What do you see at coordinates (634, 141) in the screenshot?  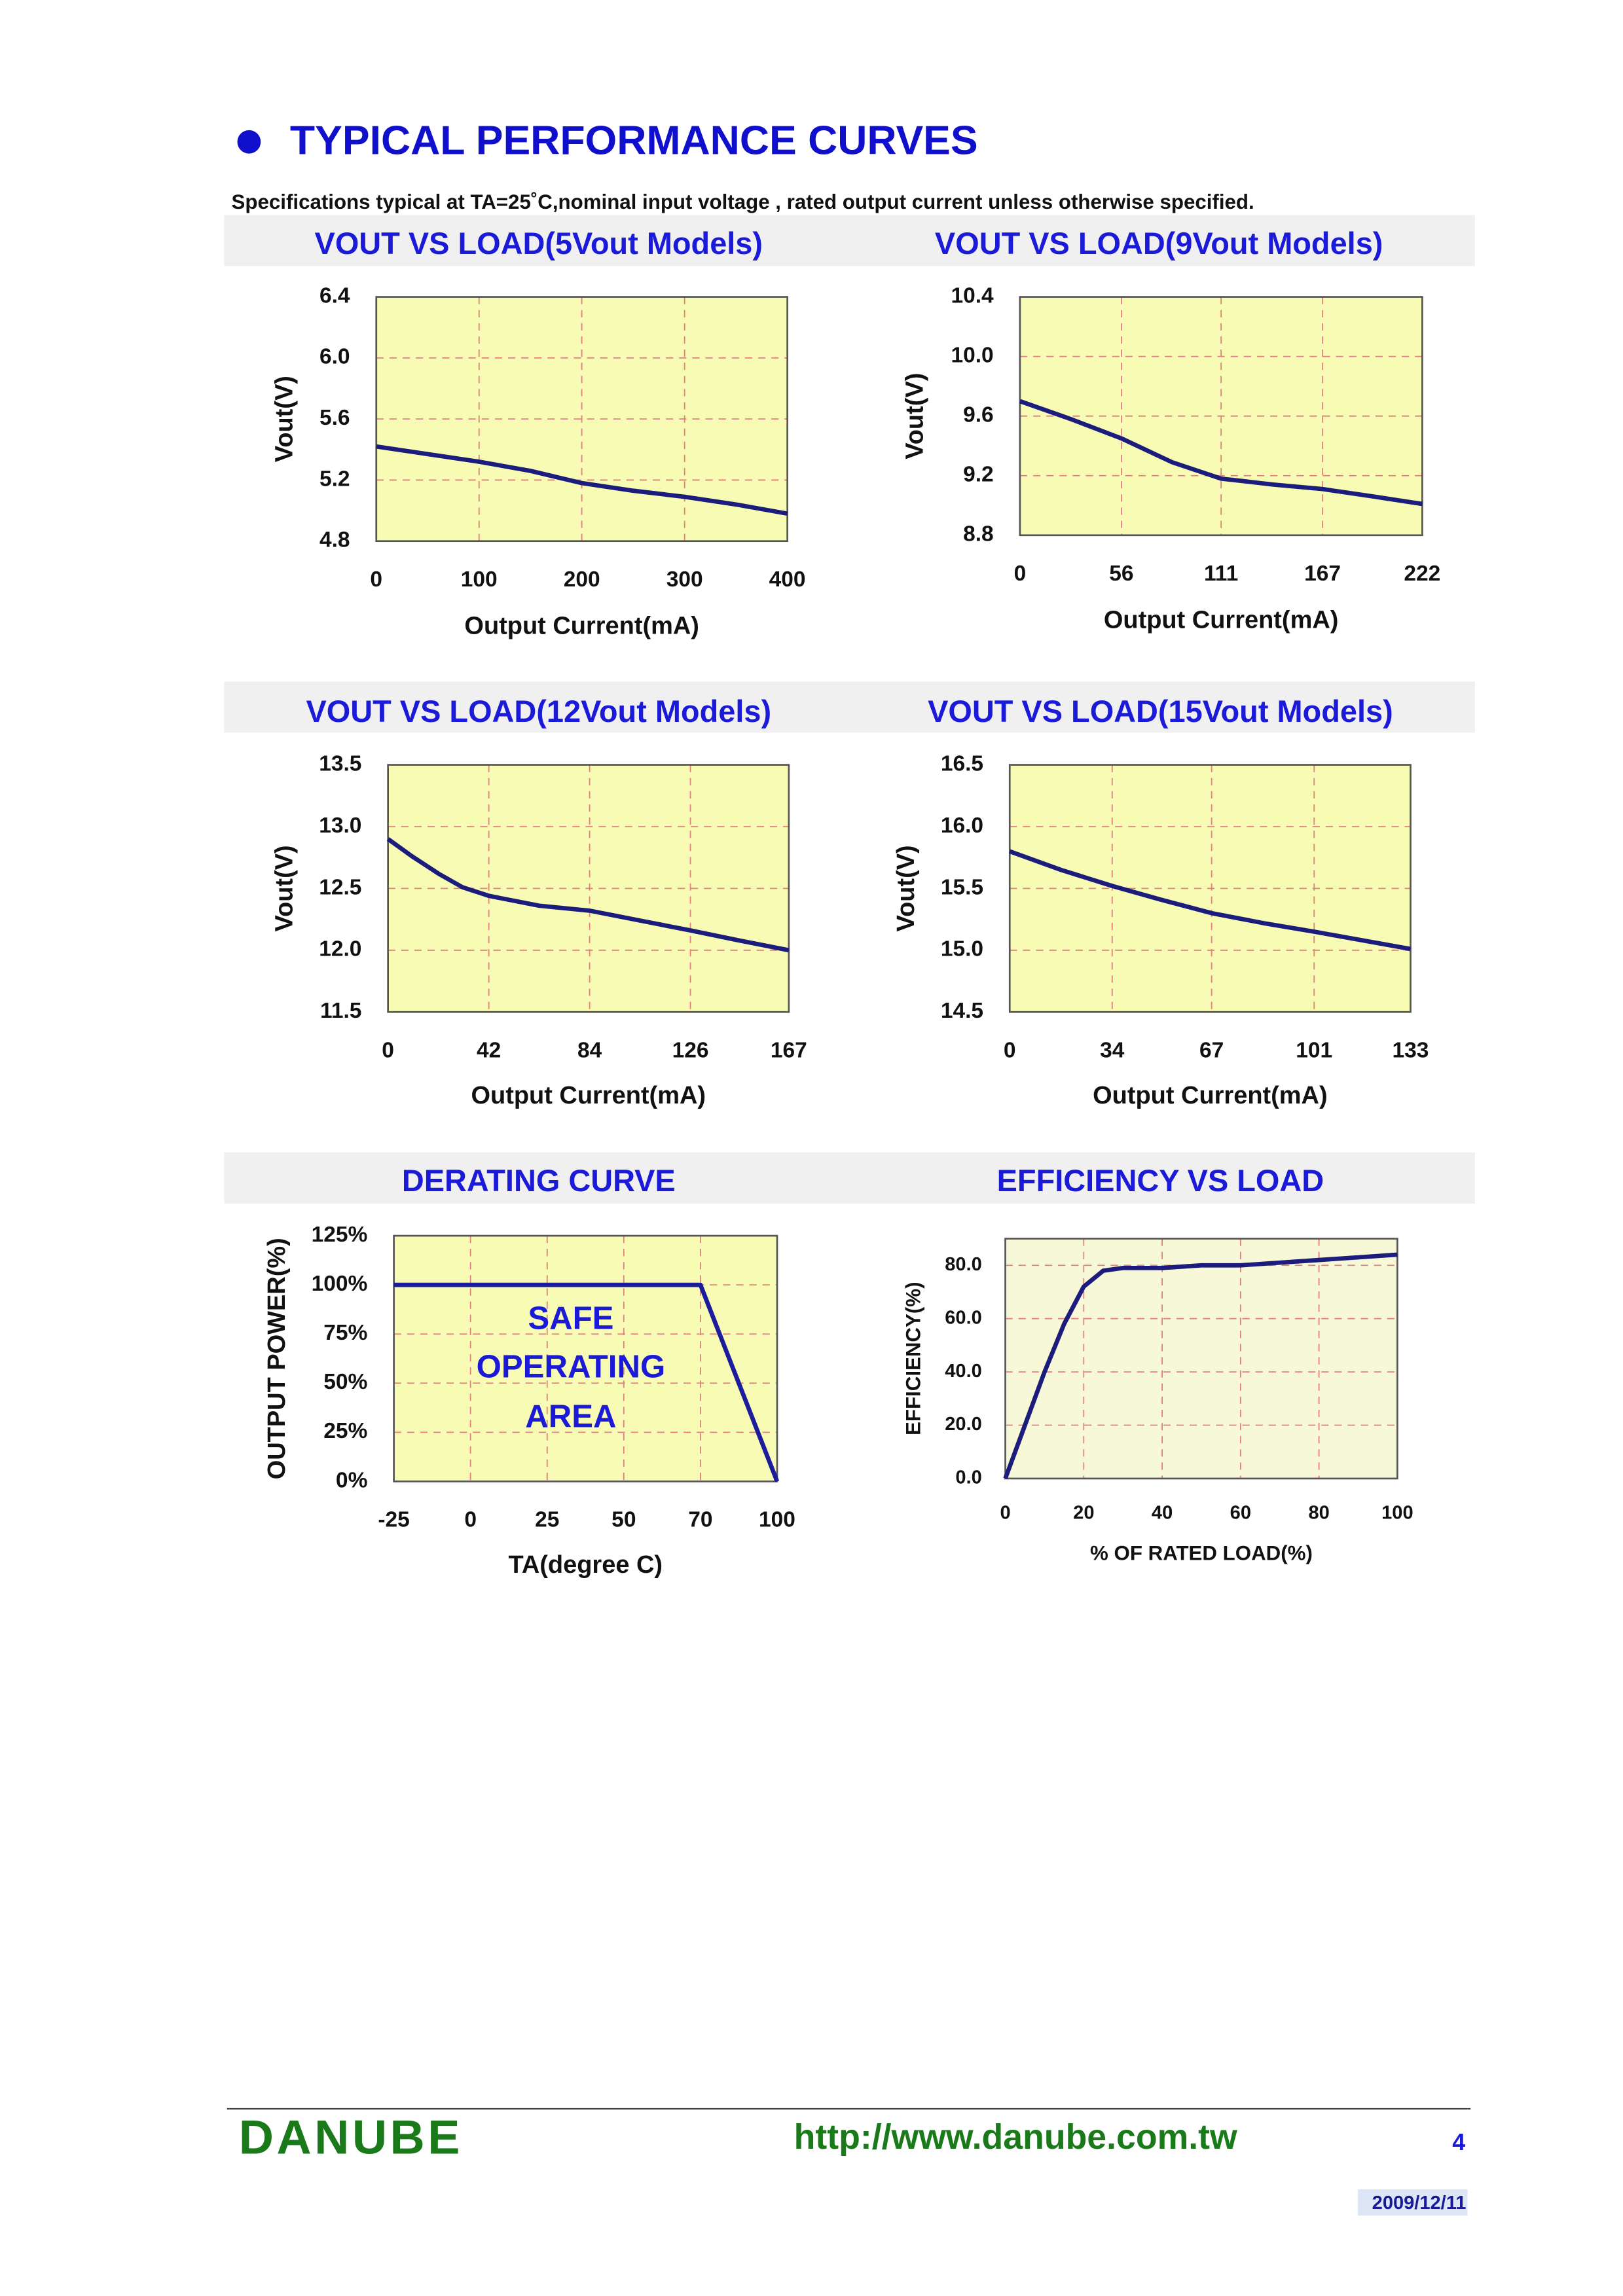 I see `page-title: TYPICAL PERFORMANCE CURVES` at bounding box center [634, 141].